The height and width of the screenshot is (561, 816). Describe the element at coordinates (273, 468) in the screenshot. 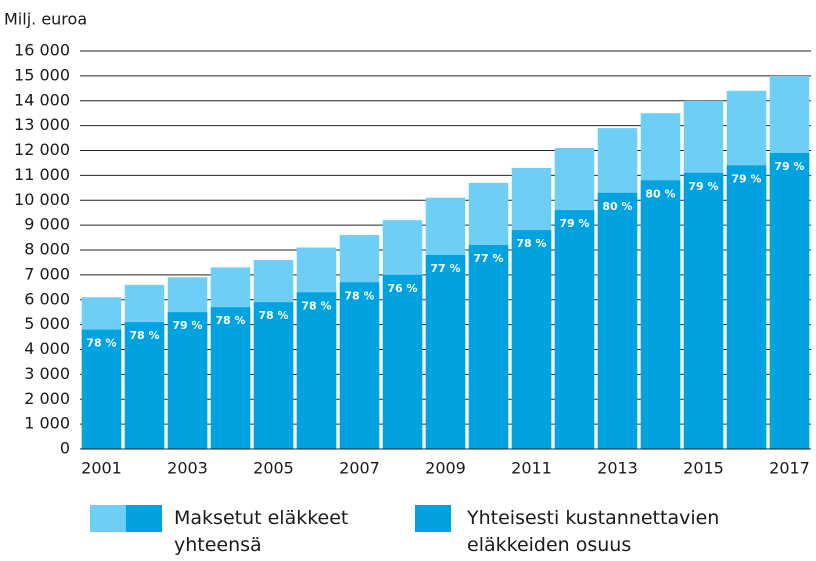

I see `x-tick-label: 2005` at that location.